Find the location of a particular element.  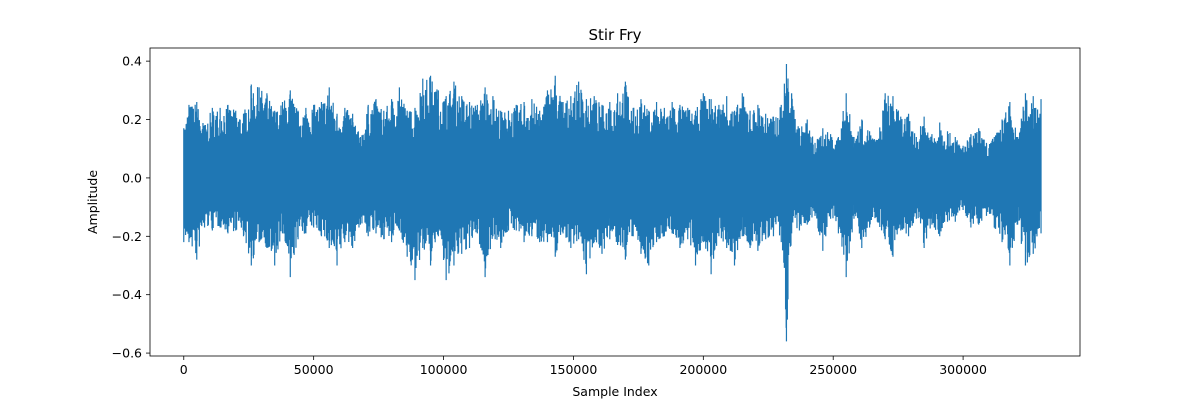

x-tick-label: 200000 is located at coordinates (703, 369).